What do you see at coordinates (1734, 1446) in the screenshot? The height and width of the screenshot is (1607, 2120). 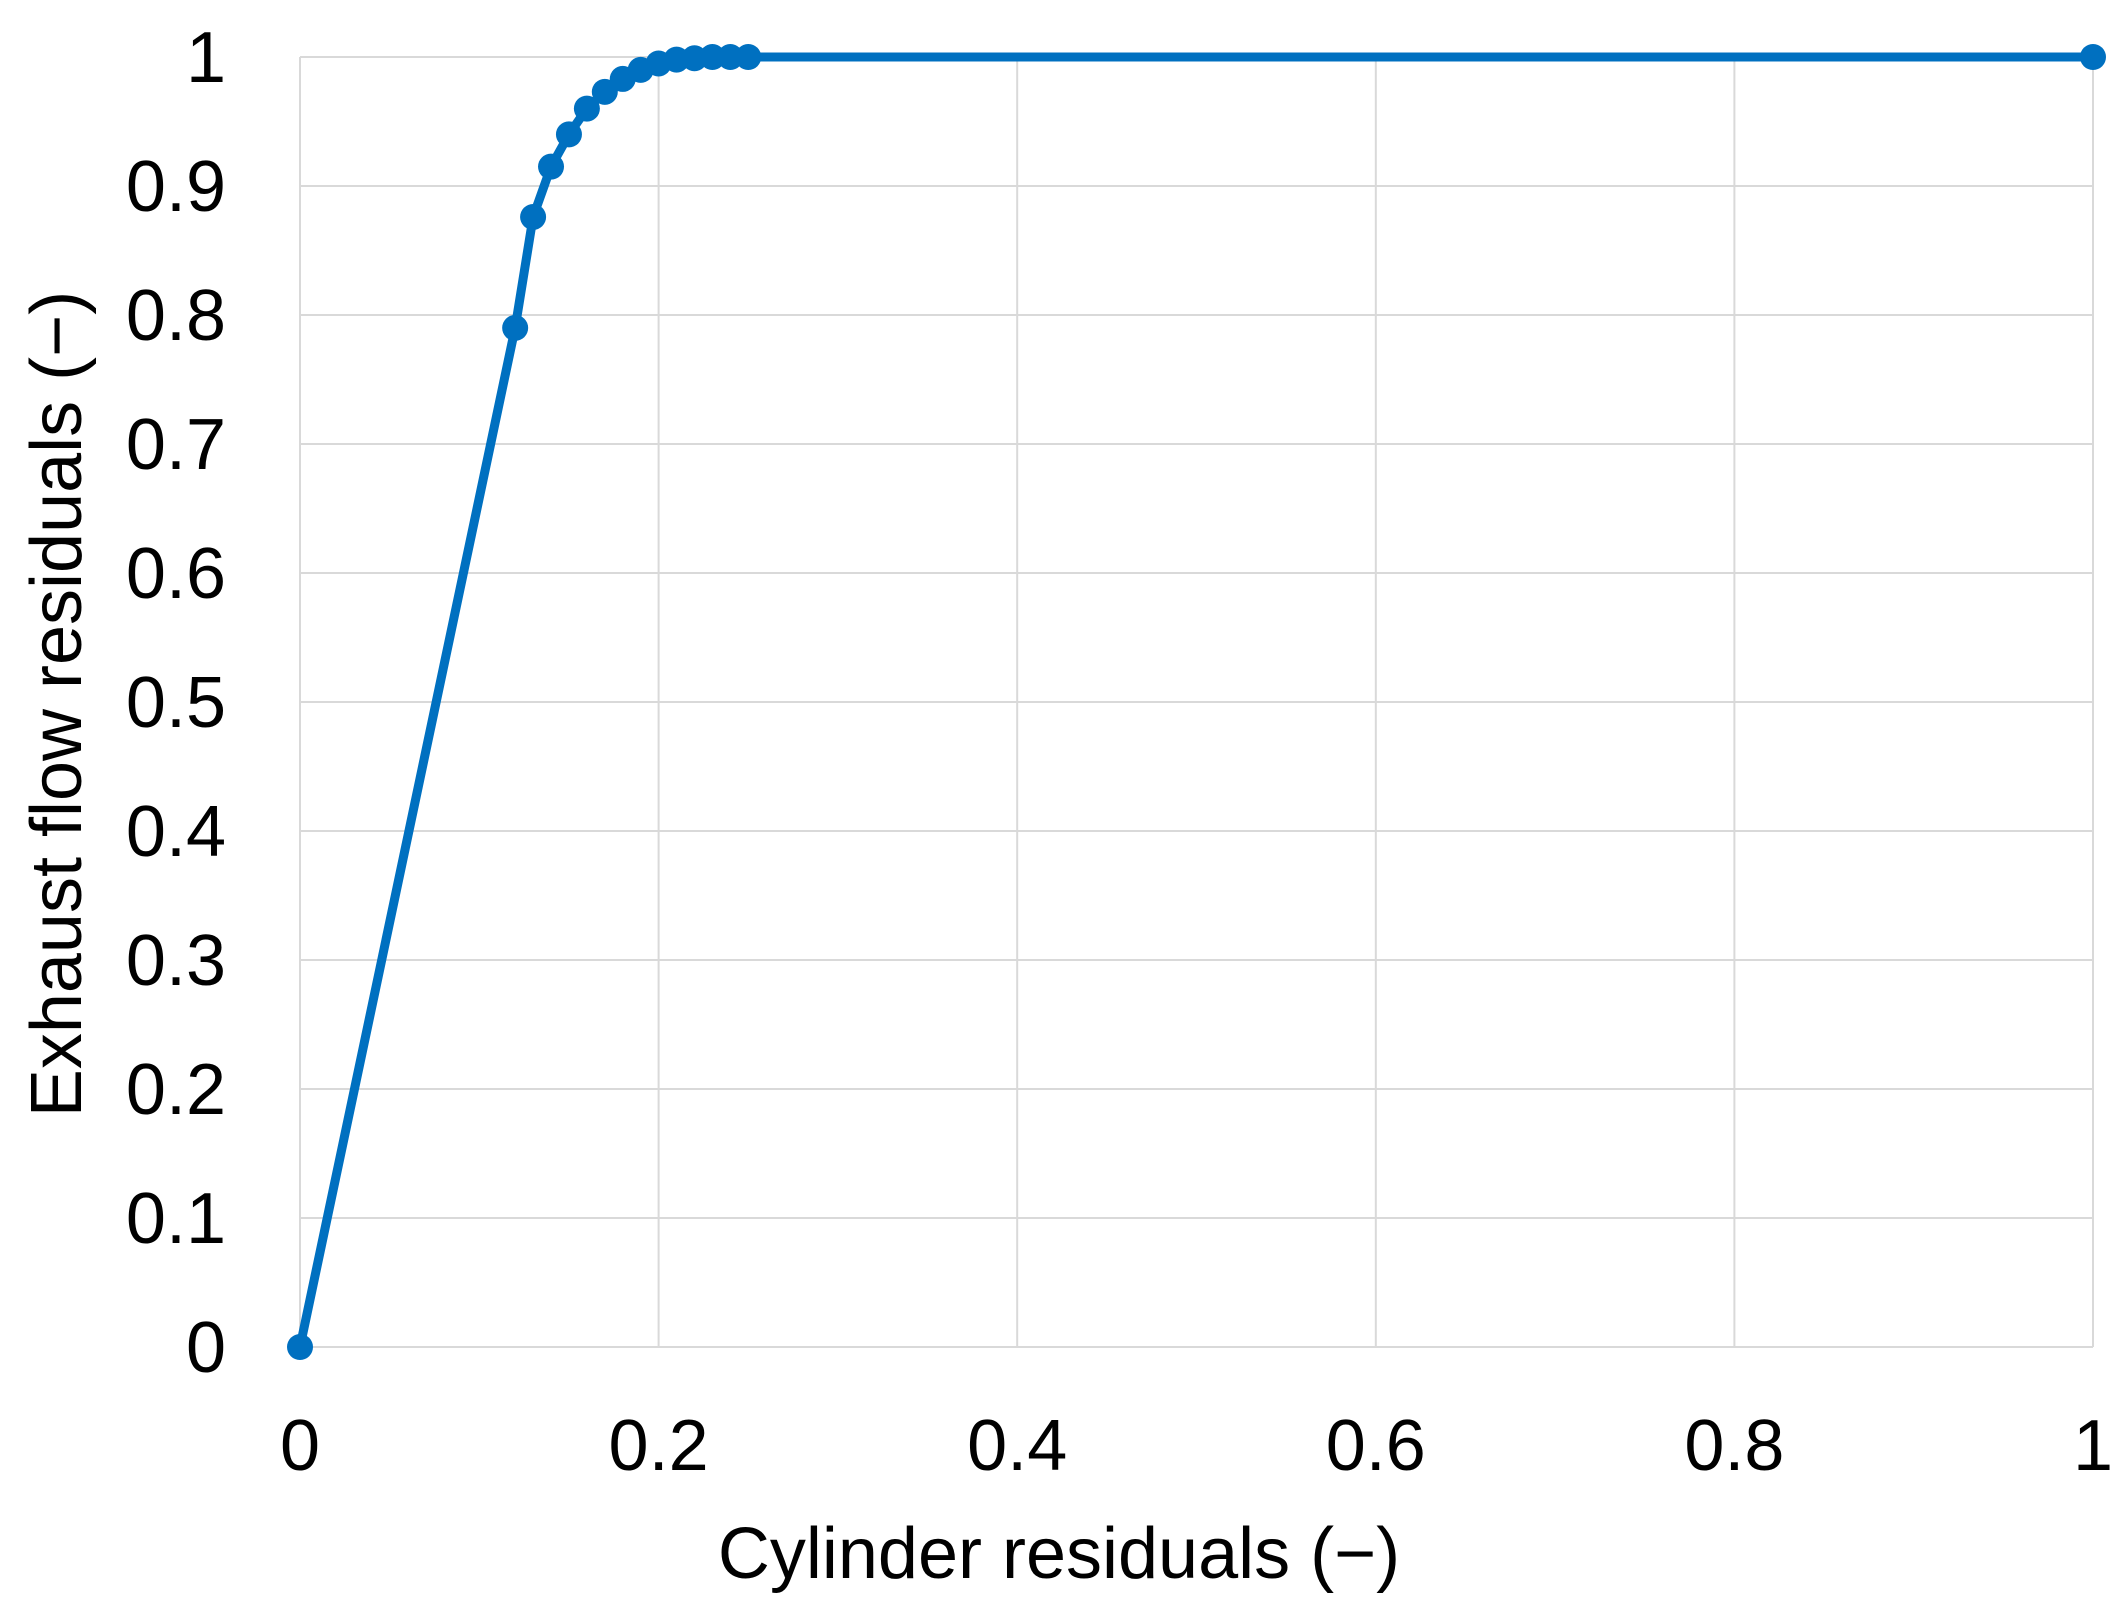 I see `x-tick-label: 0.8` at bounding box center [1734, 1446].